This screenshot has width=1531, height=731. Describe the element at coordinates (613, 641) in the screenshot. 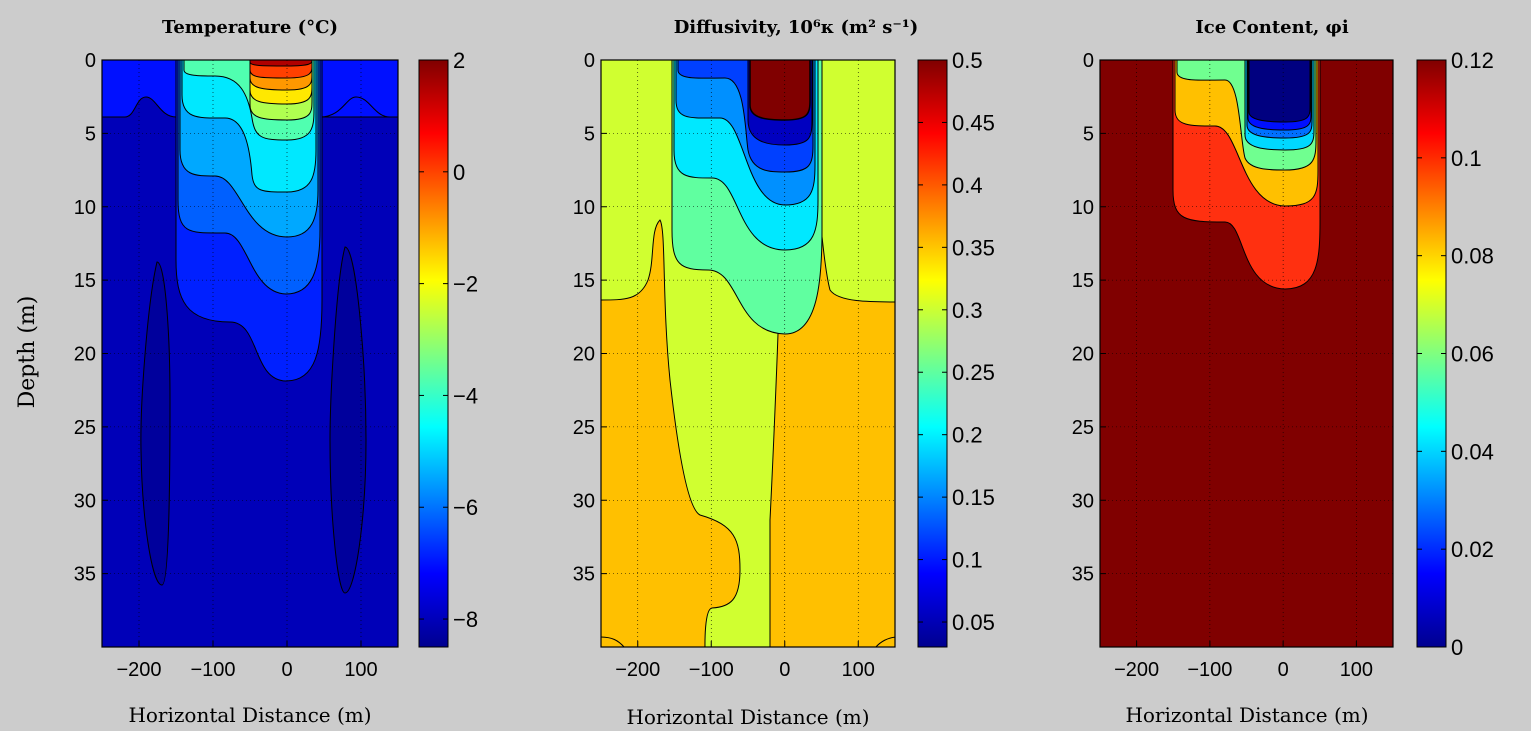

I see `diffusivity-region-bottom-left` at that location.